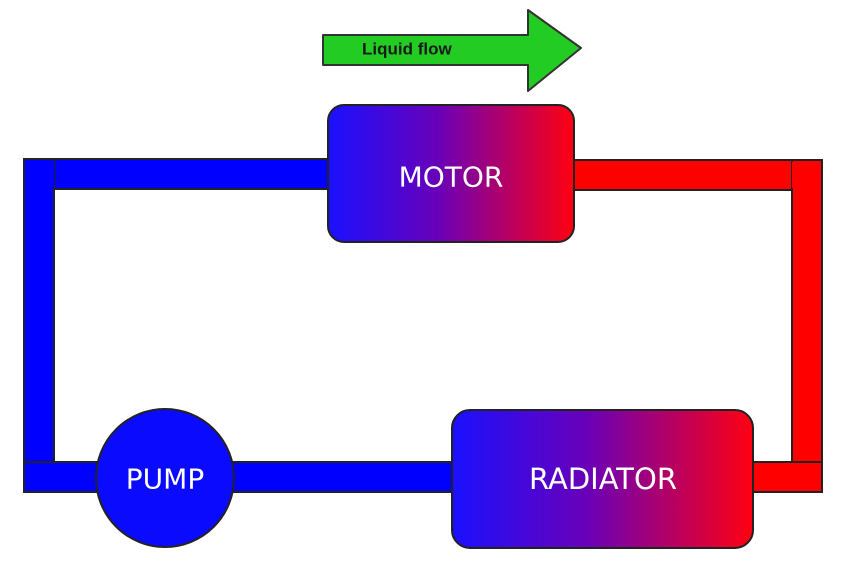  Describe the element at coordinates (806, 175) in the screenshot. I see `hot-pipe-joint-top` at that location.